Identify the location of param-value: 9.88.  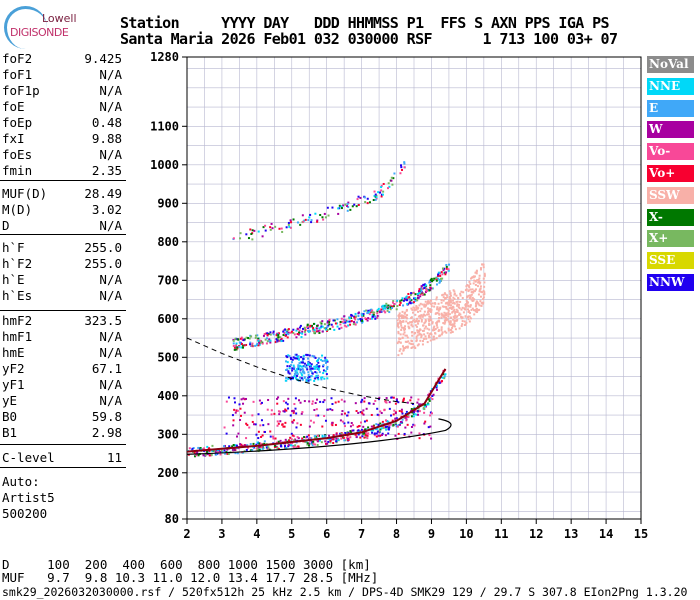
(106, 138).